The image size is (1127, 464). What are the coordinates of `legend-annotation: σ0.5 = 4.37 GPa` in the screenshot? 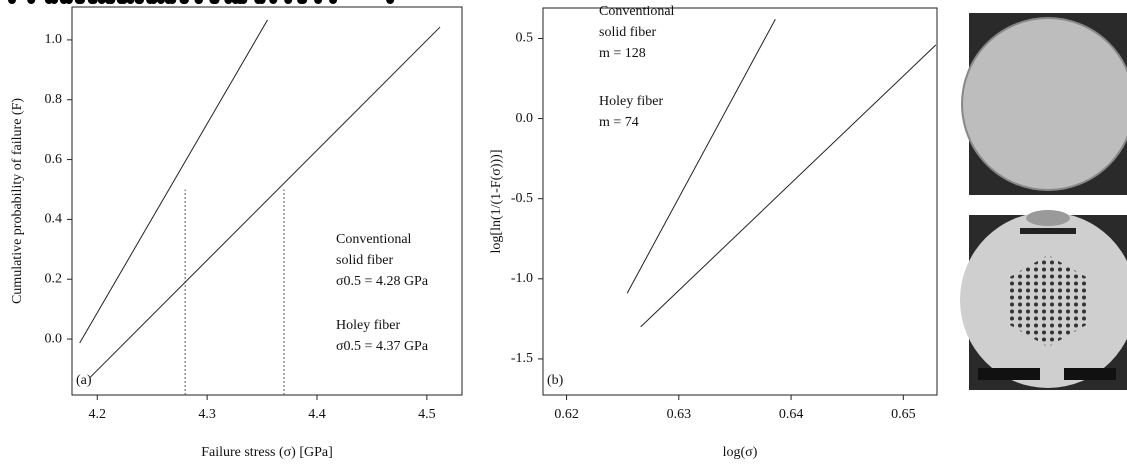 It's located at (382, 346).